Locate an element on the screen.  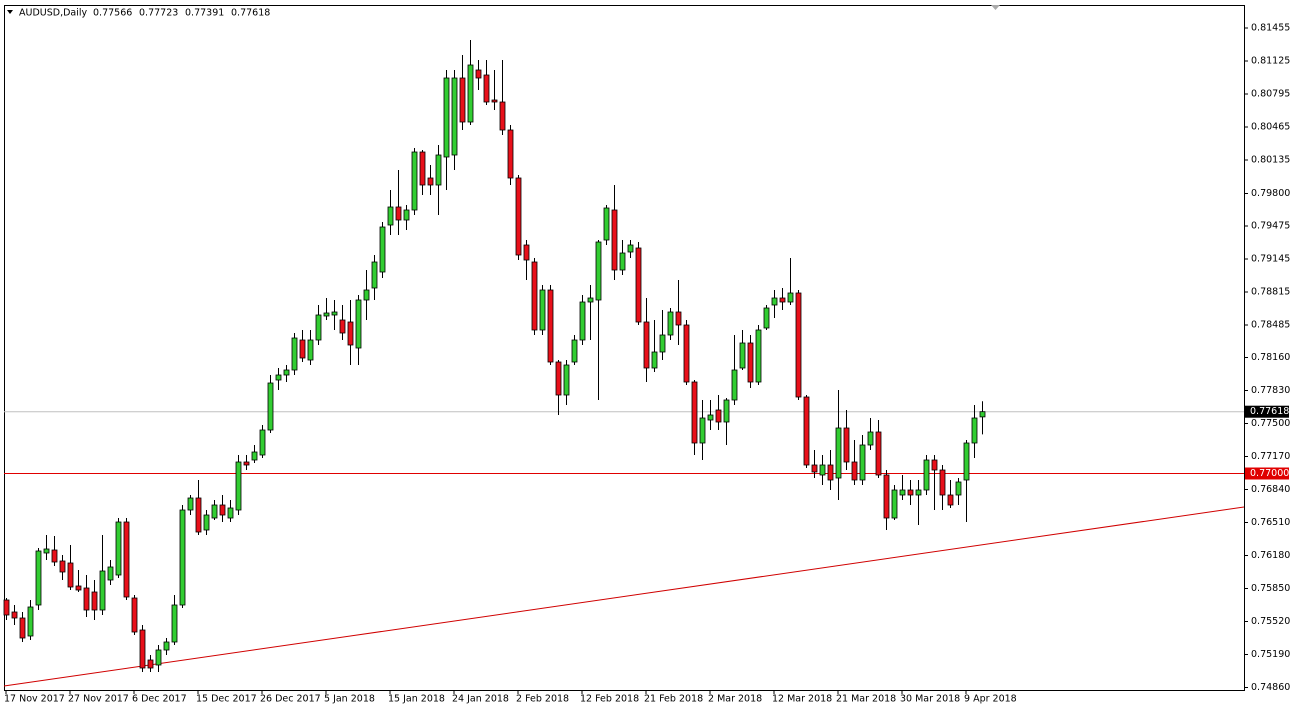
y-tick-label: 0.80795 is located at coordinates (1270, 94).